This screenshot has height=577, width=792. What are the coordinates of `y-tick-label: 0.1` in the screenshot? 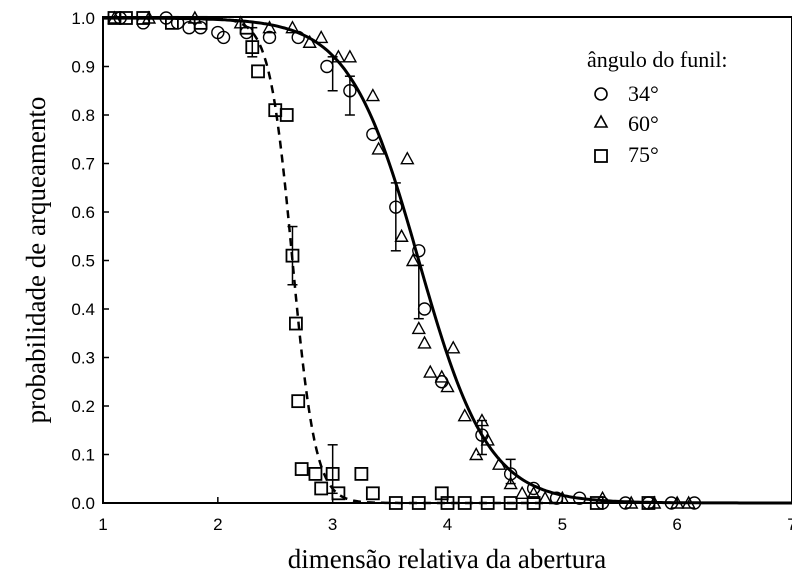 It's located at (83, 455).